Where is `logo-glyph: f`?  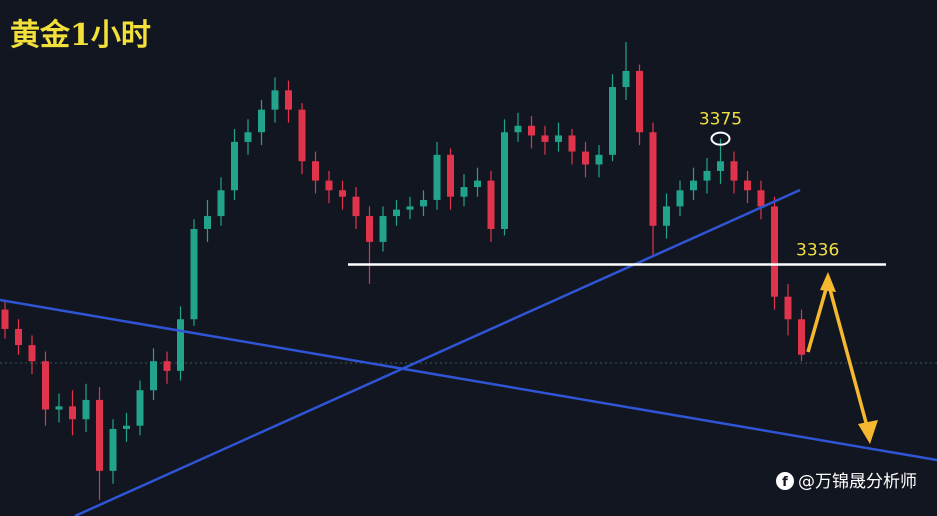 logo-glyph: f is located at coordinates (785, 482).